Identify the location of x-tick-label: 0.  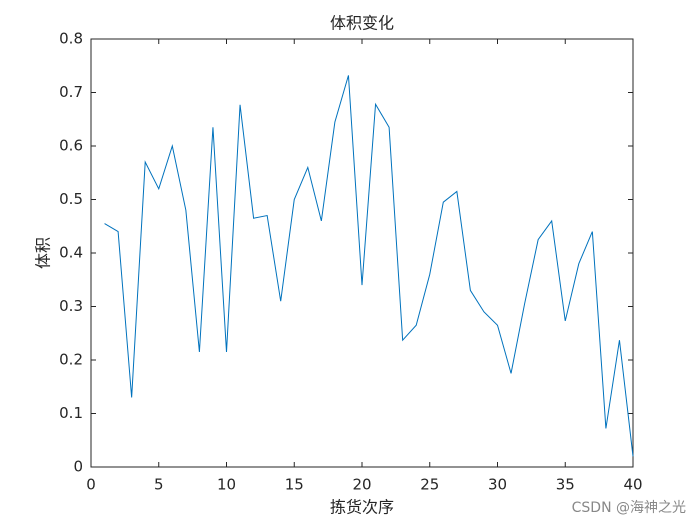
(91, 485).